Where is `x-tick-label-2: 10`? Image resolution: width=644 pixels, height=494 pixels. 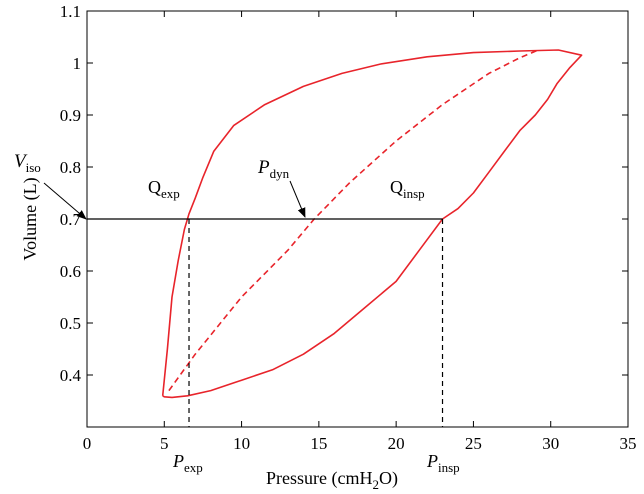 x-tick-label-2: 10 is located at coordinates (241, 443).